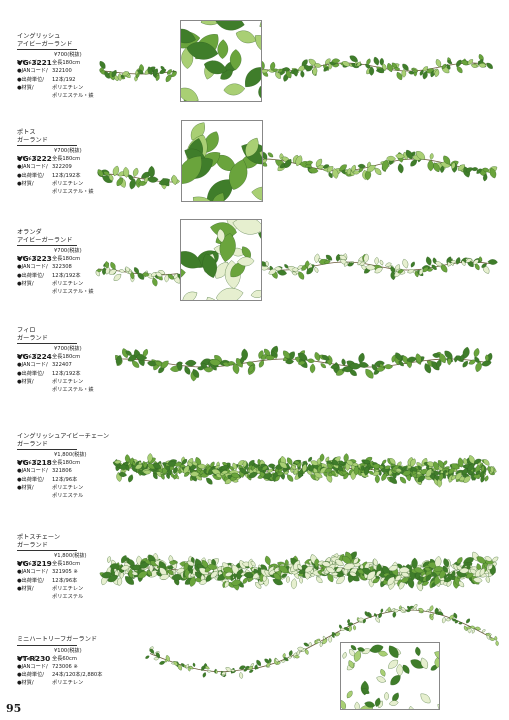  Describe the element at coordinates (72, 463) in the screenshot. I see `spec-row: ●サイズ/全長180cm` at that location.